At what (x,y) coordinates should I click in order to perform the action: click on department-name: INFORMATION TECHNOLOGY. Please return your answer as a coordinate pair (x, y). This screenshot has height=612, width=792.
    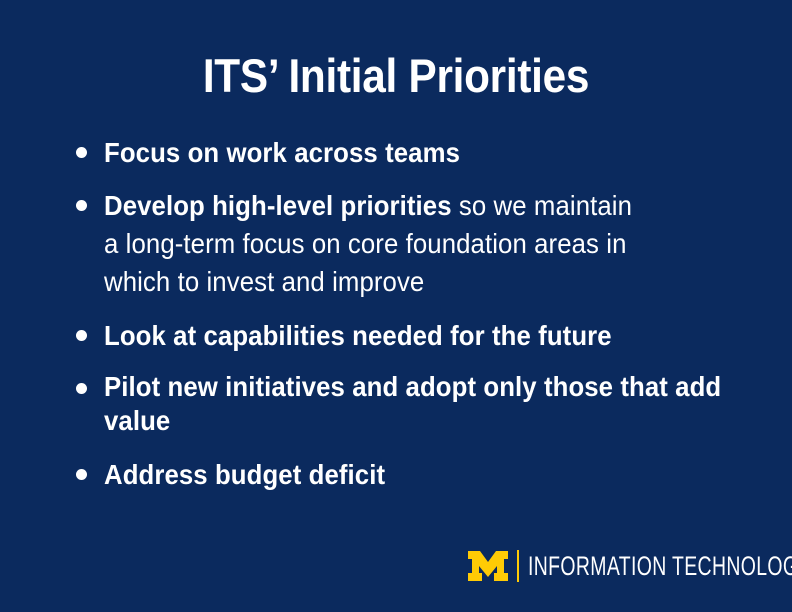
    Looking at the image, I should click on (660, 566).